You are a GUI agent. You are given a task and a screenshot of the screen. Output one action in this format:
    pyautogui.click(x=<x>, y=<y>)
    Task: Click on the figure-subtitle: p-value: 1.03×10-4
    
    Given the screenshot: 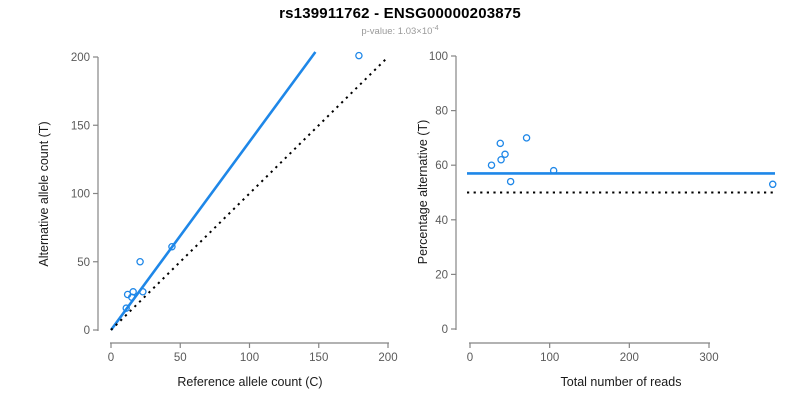 What is the action you would take?
    pyautogui.click(x=400, y=31)
    